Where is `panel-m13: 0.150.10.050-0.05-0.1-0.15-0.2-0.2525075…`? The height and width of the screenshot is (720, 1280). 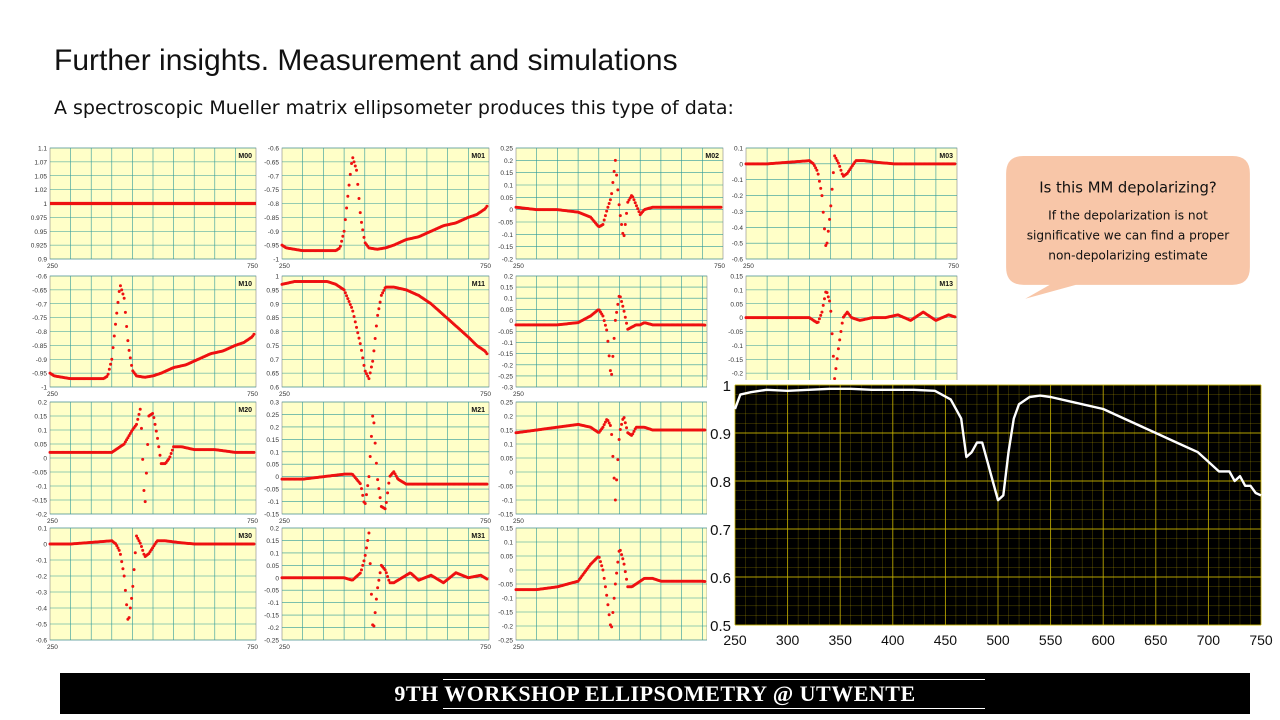
panel-m13: 0.150.10.050-0.05-0.1-0.15-0.2-0.2525075… is located at coordinates (843, 336).